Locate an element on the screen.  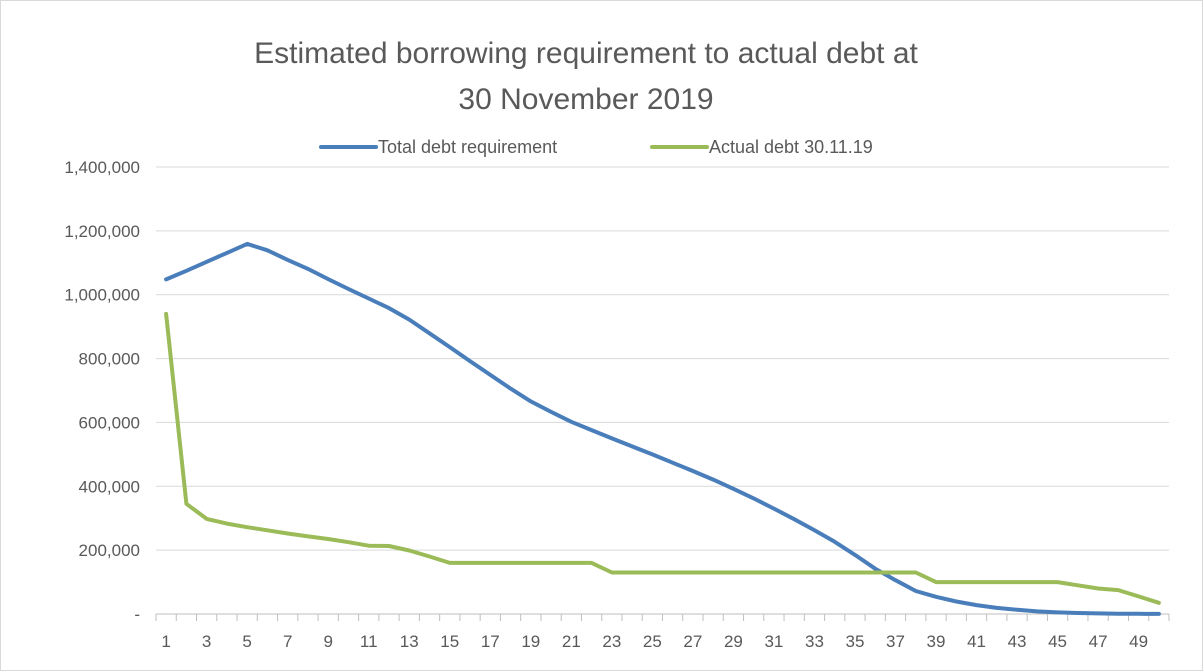
x-tick-label: 5 is located at coordinates (246, 641).